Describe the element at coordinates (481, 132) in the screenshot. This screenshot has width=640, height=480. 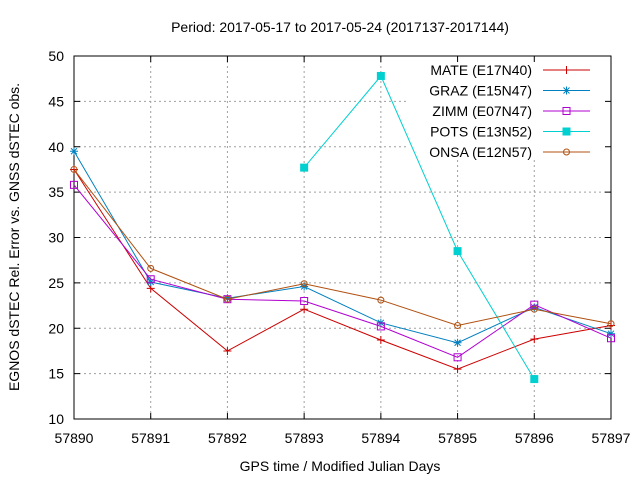
I see `legend-label: POTS (E13N52)` at that location.